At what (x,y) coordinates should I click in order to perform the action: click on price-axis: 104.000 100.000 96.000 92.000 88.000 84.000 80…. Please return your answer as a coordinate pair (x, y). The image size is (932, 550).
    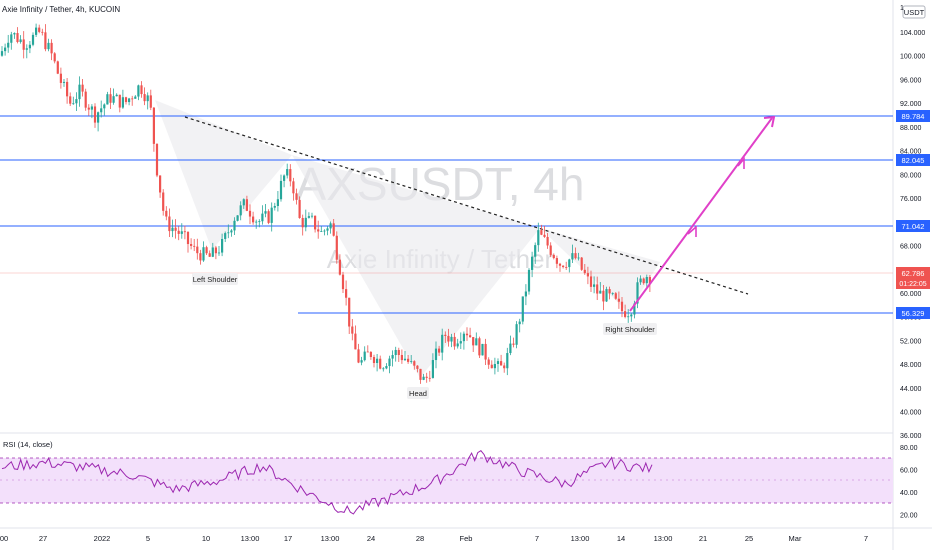
    Looking at the image, I should click on (912, 235).